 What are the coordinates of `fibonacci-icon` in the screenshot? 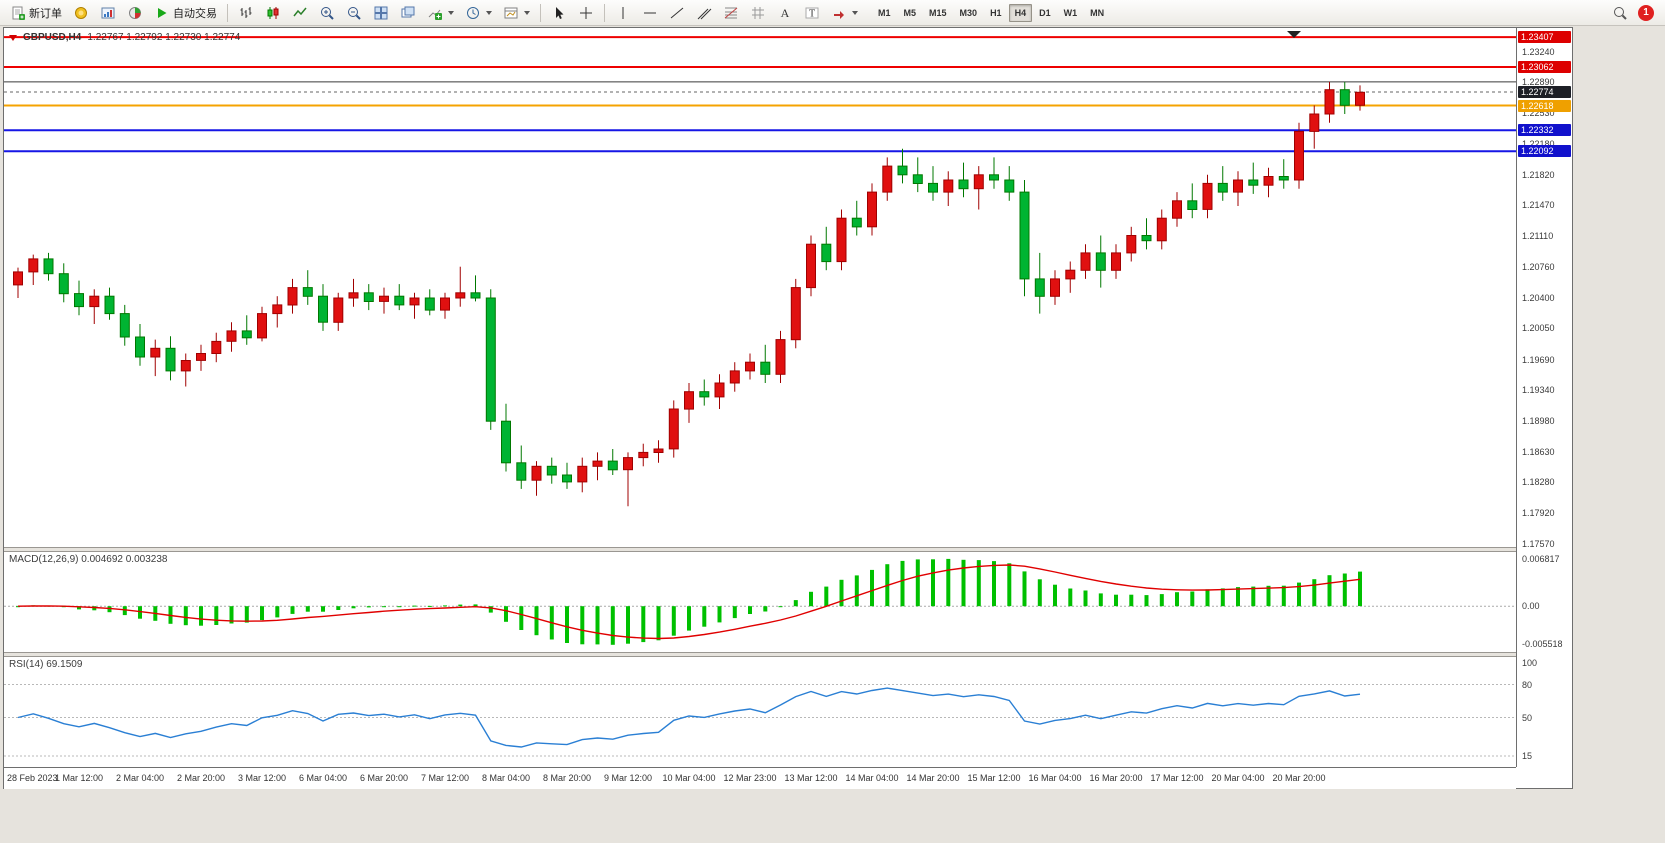 It's located at (731, 13).